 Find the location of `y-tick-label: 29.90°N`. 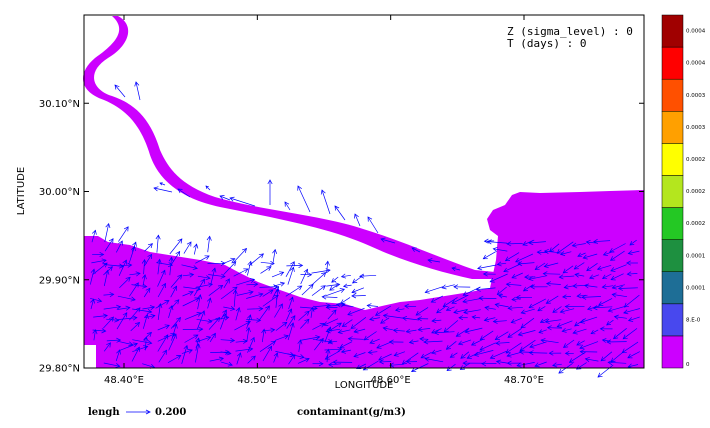

y-tick-label: 29.90°N is located at coordinates (59, 280).